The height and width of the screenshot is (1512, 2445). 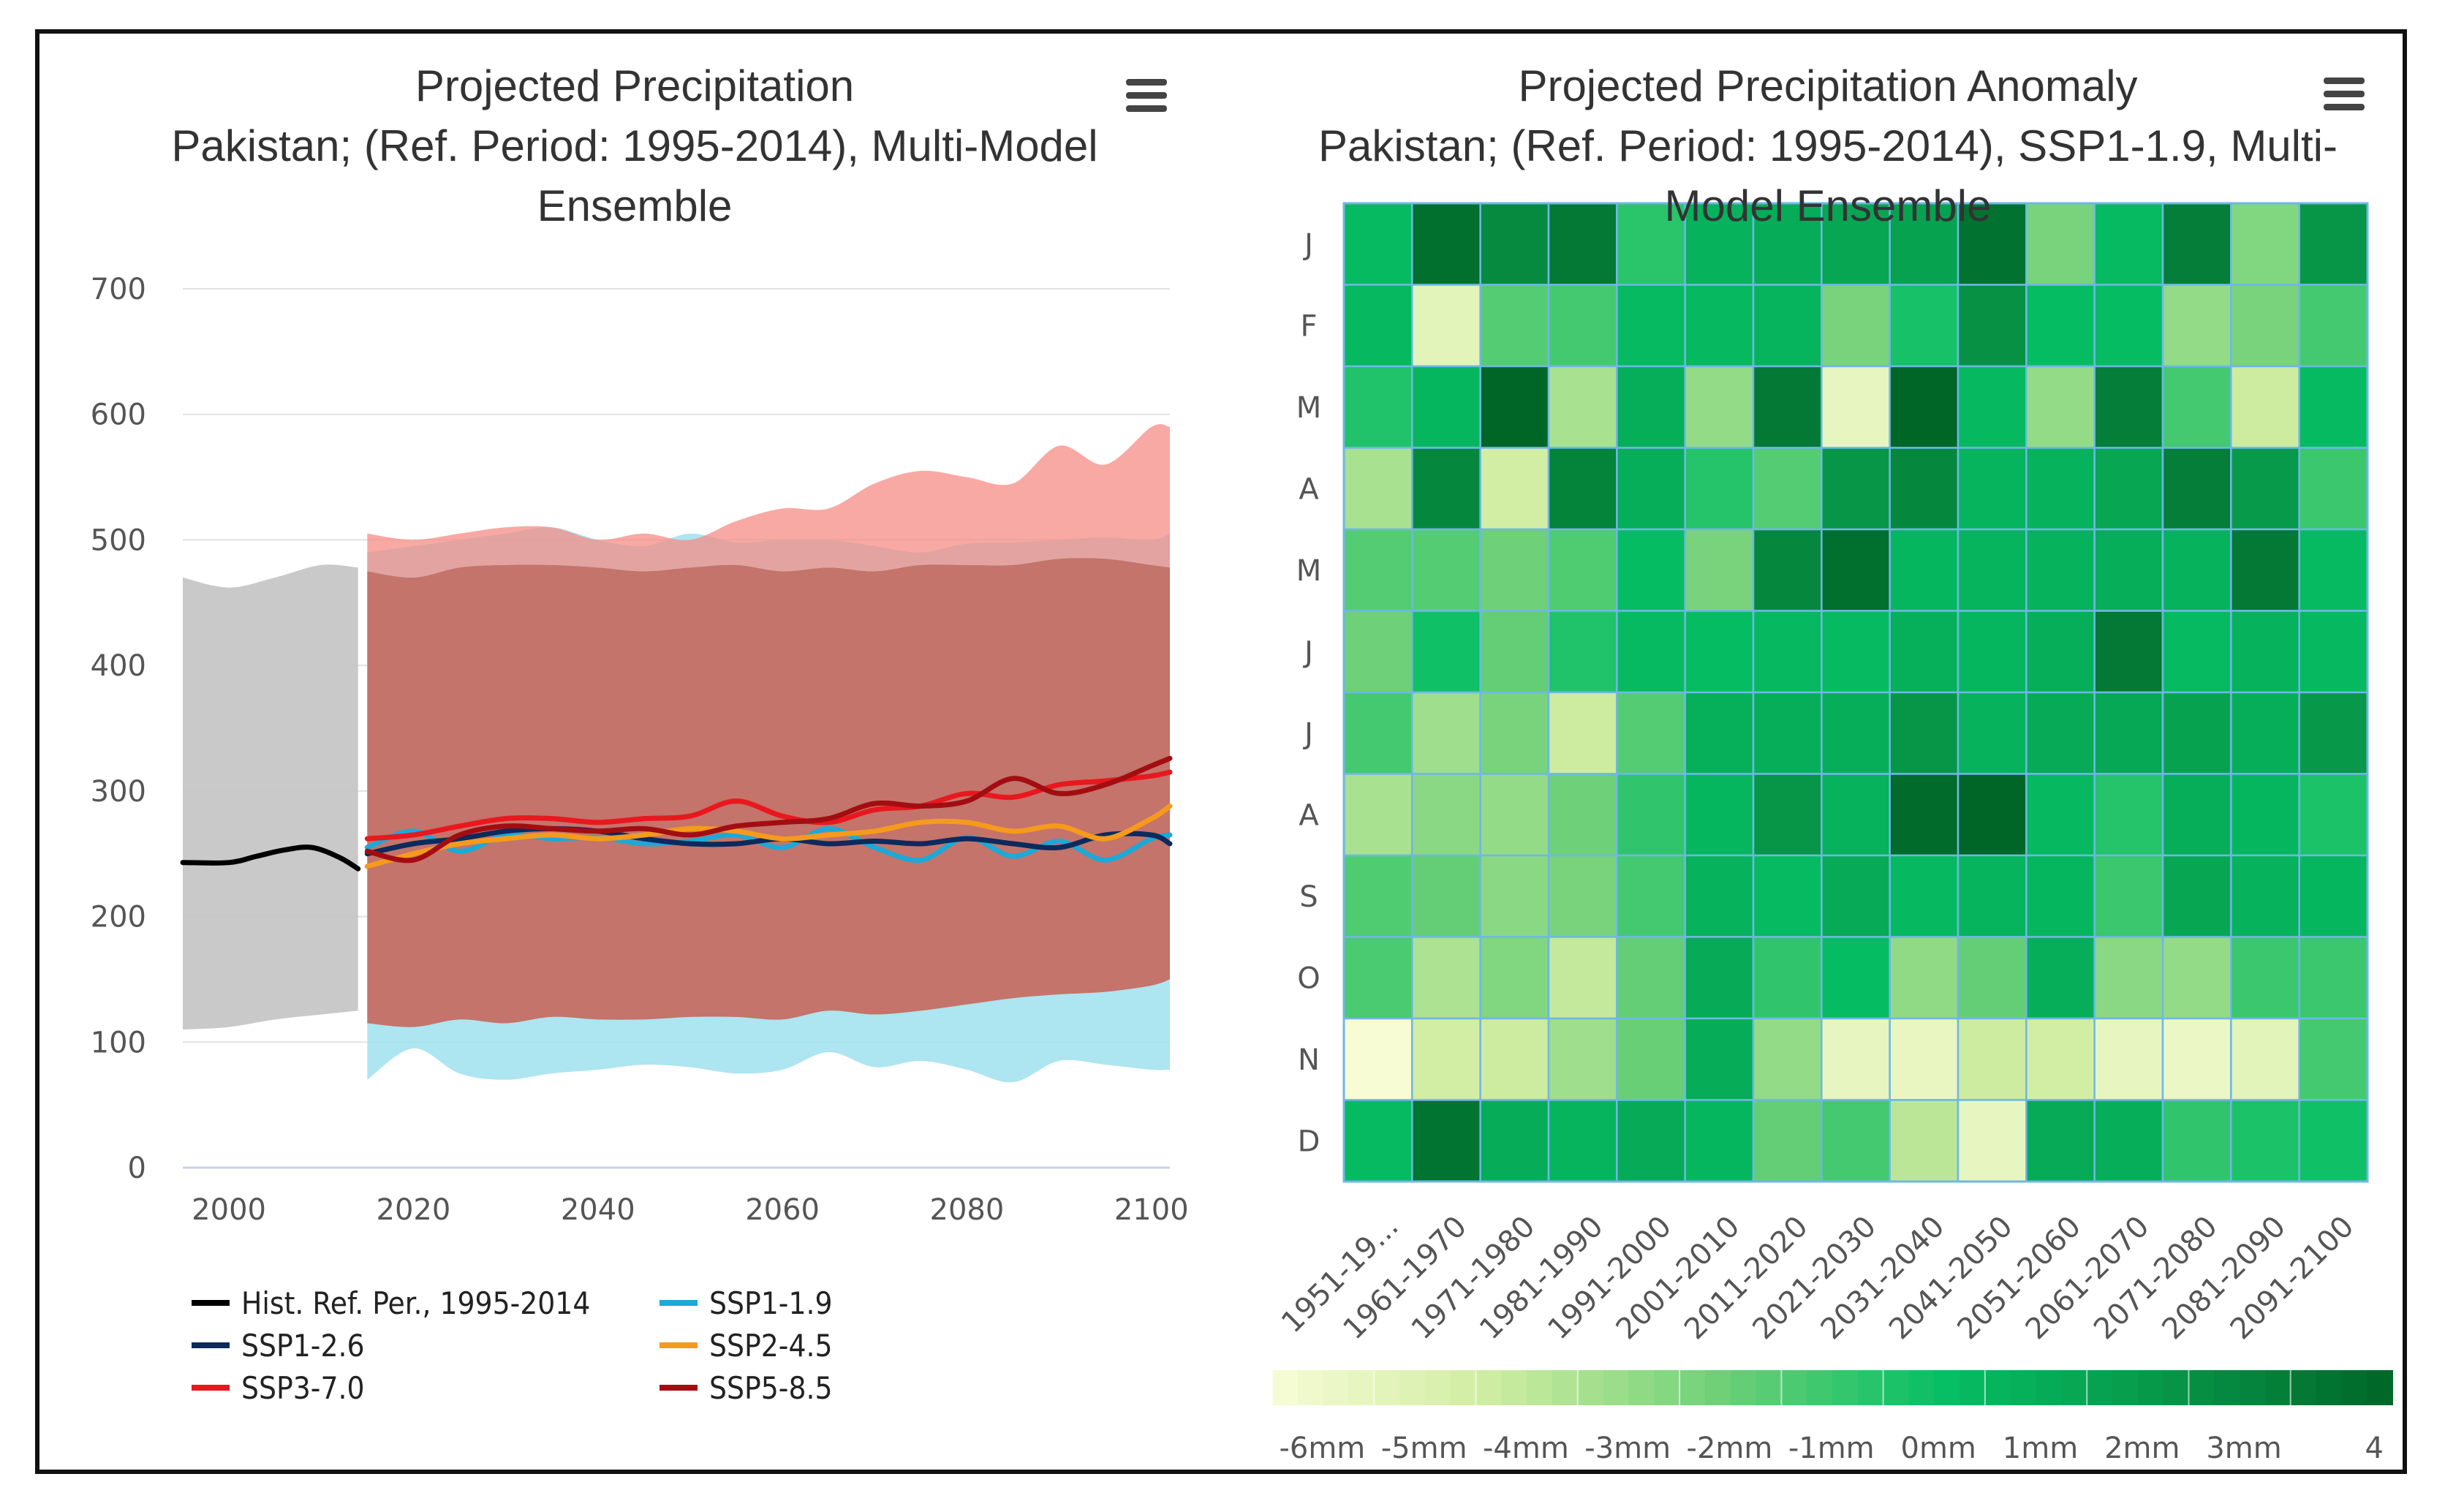 What do you see at coordinates (746, 1388) in the screenshot?
I see `legend-item: SSP5-8.5` at bounding box center [746, 1388].